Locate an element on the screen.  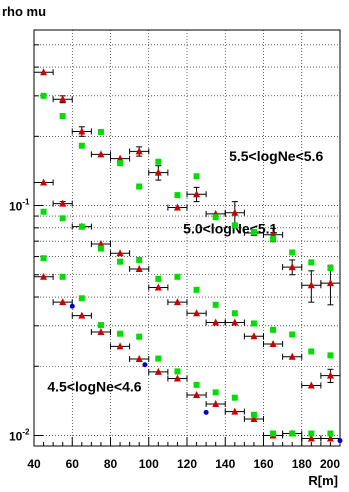
chart-title: rho mu is located at coordinates (24, 11).